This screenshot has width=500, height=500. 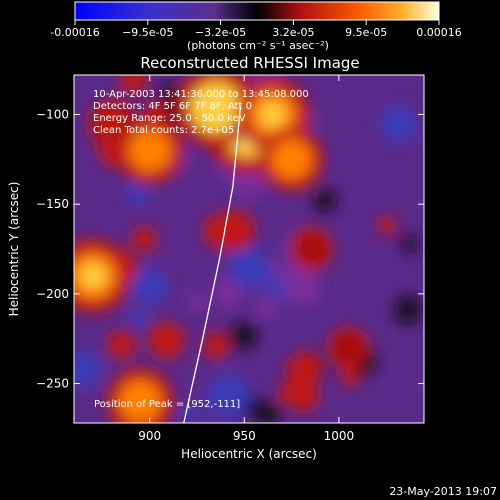 What do you see at coordinates (339, 436) in the screenshot?
I see `x-tick-label: 1000` at bounding box center [339, 436].